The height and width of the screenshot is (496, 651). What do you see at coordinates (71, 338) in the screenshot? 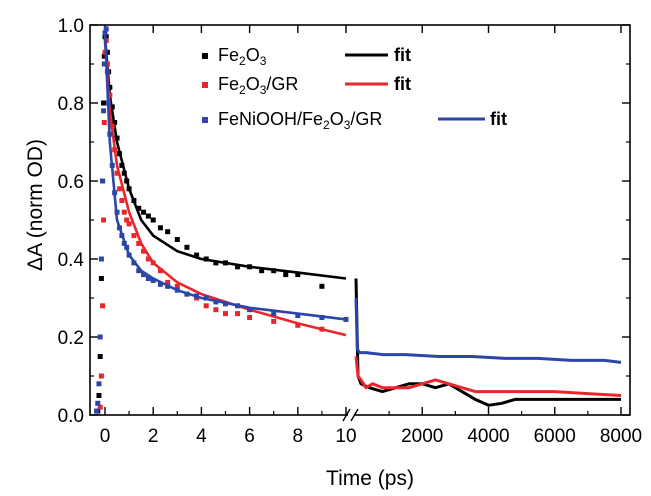
I see `y-tick-label: 0.2` at bounding box center [71, 338].